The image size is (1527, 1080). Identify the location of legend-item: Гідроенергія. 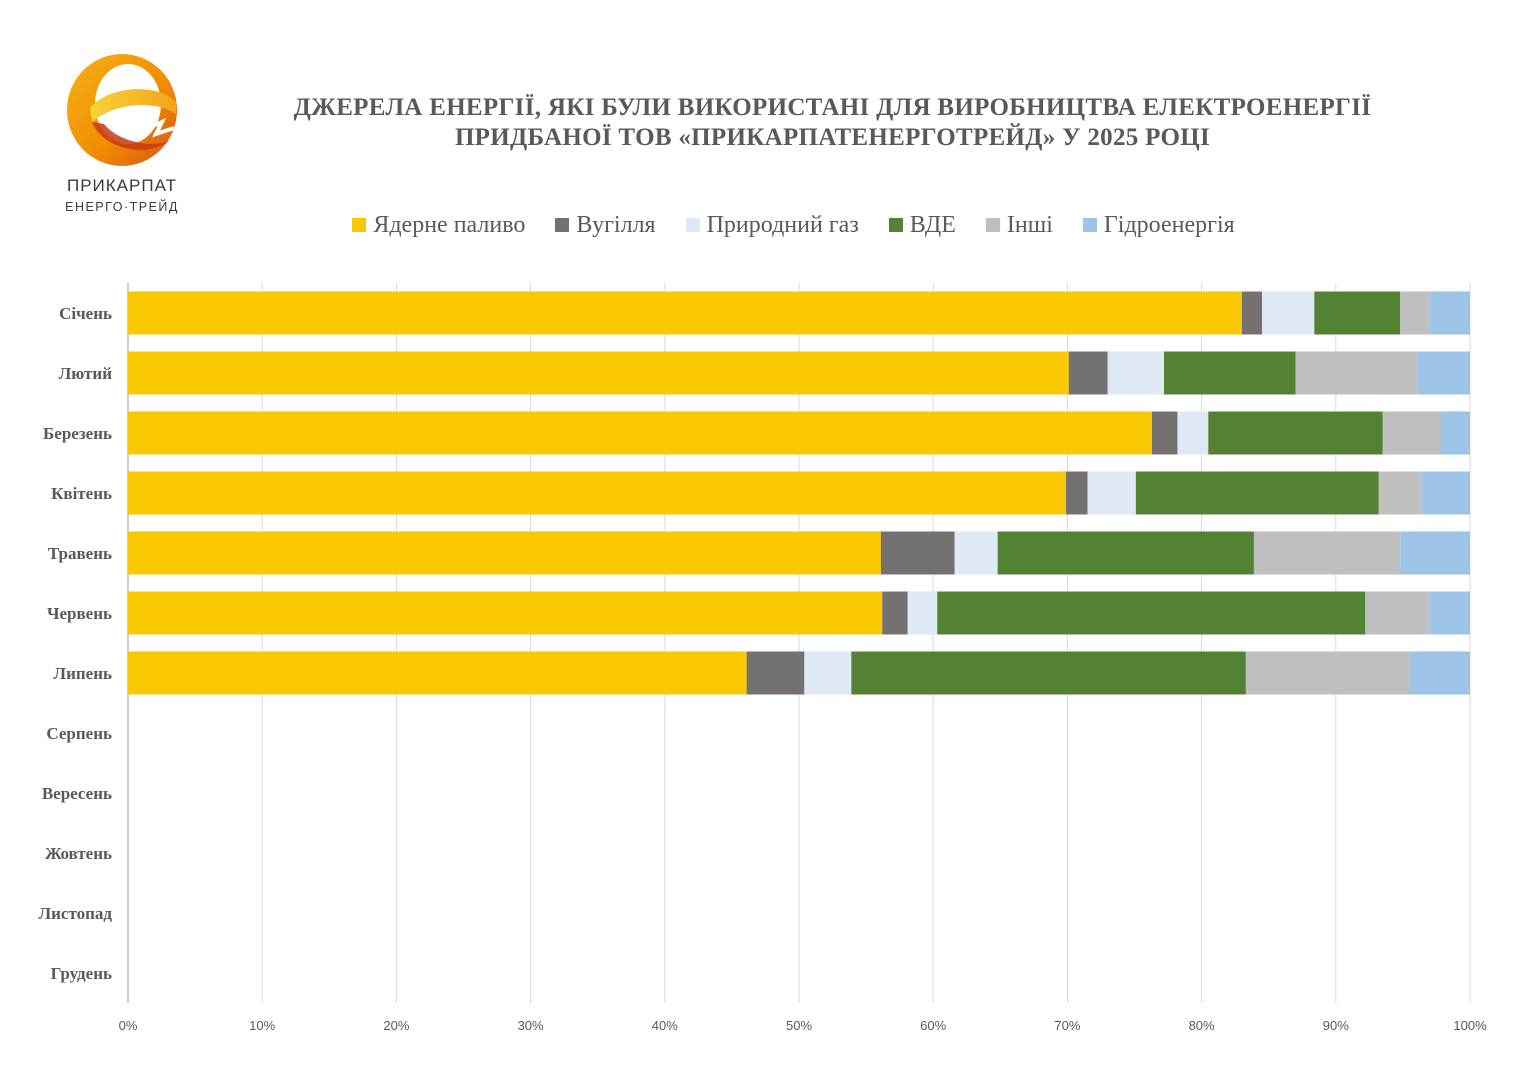
(1158, 225).